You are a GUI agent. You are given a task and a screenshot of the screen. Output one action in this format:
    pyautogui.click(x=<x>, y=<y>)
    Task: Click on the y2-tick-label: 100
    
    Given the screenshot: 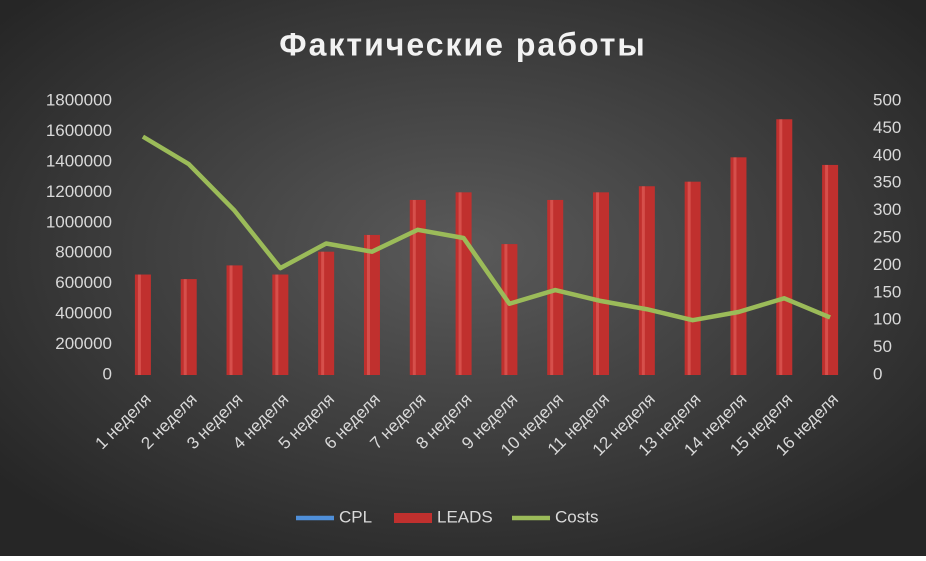 What is the action you would take?
    pyautogui.click(x=887, y=319)
    